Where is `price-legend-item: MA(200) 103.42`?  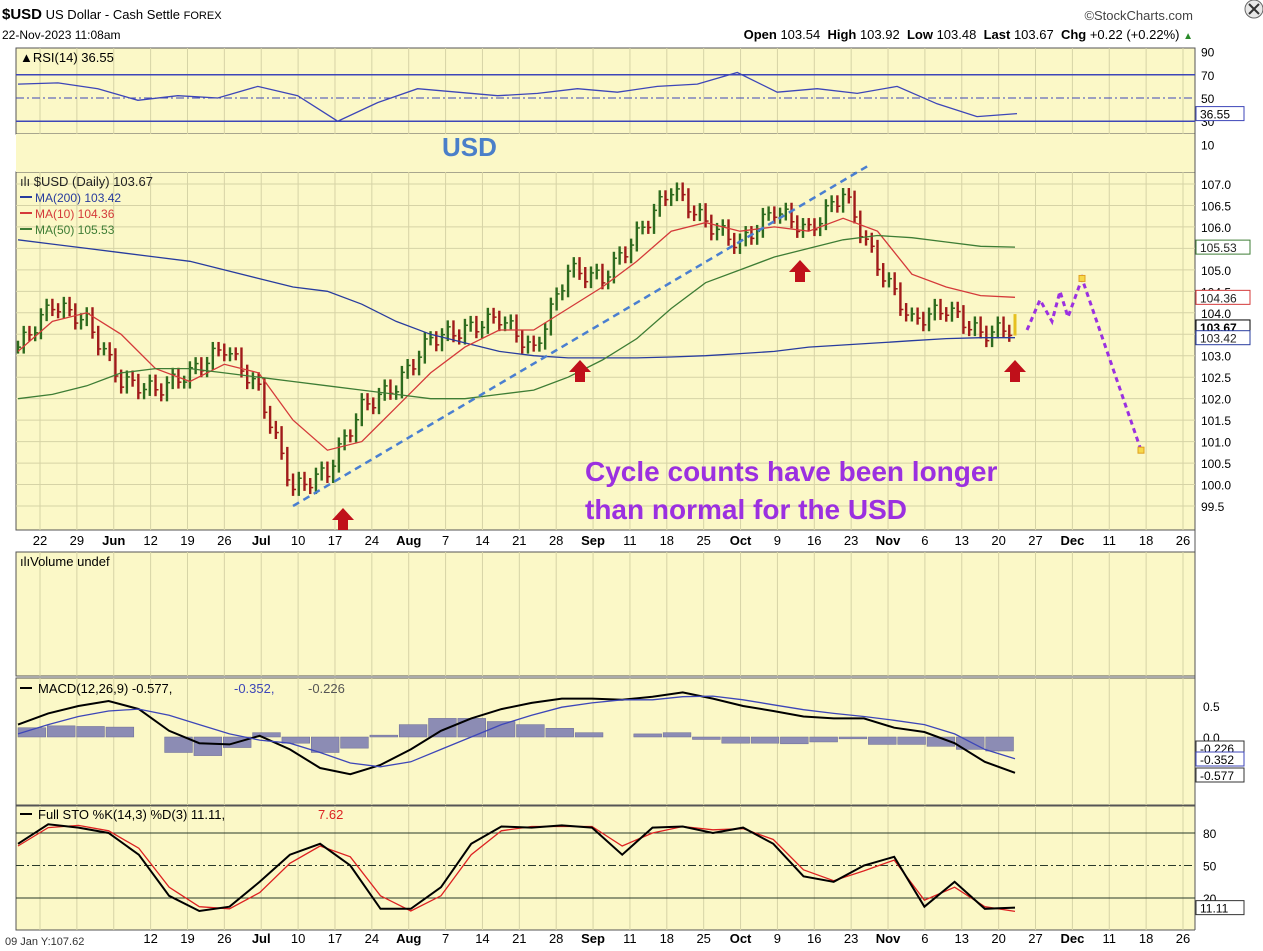
price-legend-item: MA(200) 103.42 is located at coordinates (78, 198).